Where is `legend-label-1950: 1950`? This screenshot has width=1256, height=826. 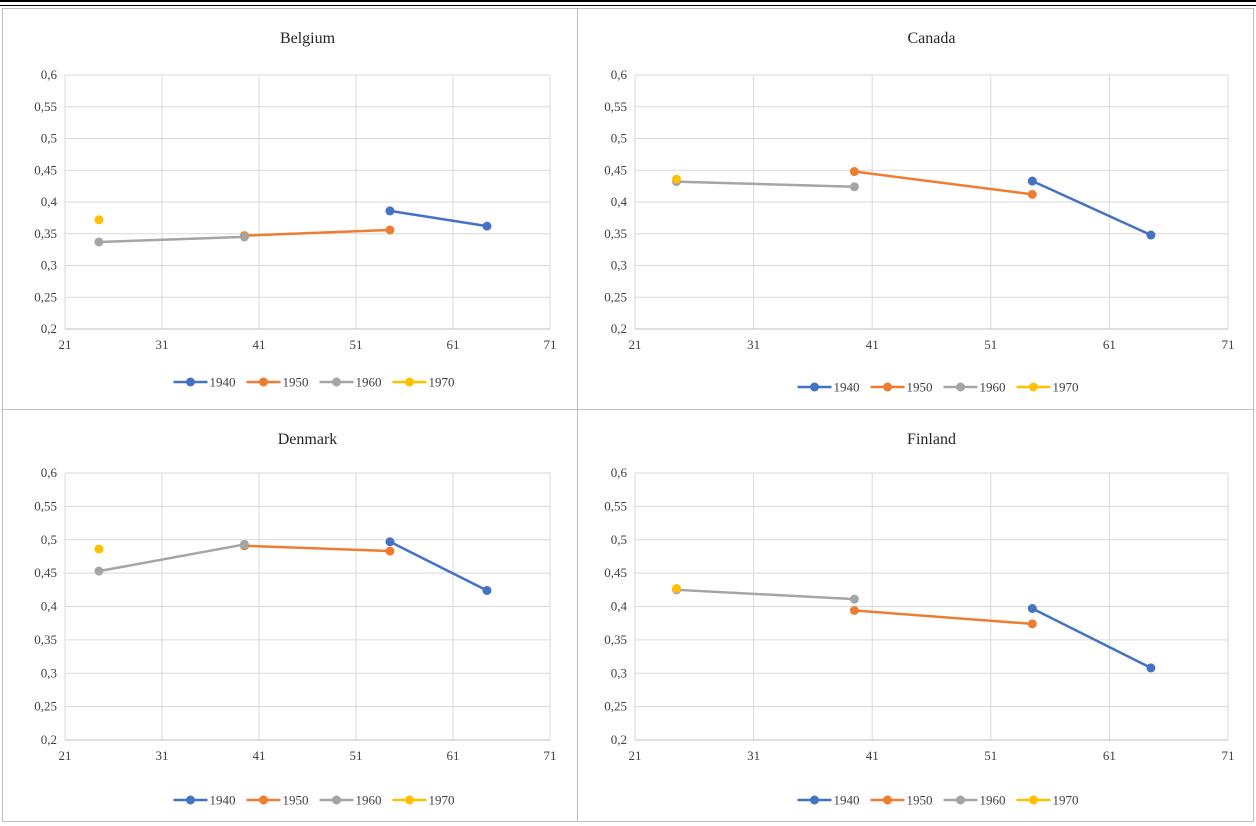
legend-label-1950: 1950 is located at coordinates (920, 387).